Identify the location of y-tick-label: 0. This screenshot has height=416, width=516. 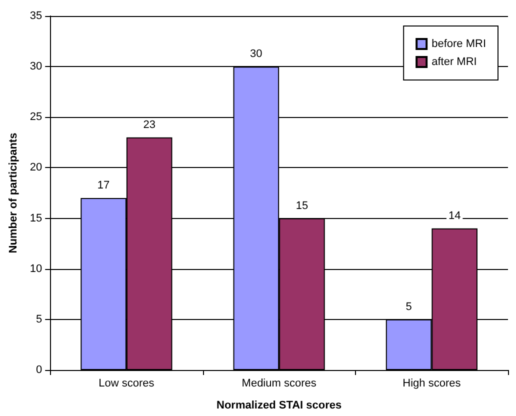
(39, 370).